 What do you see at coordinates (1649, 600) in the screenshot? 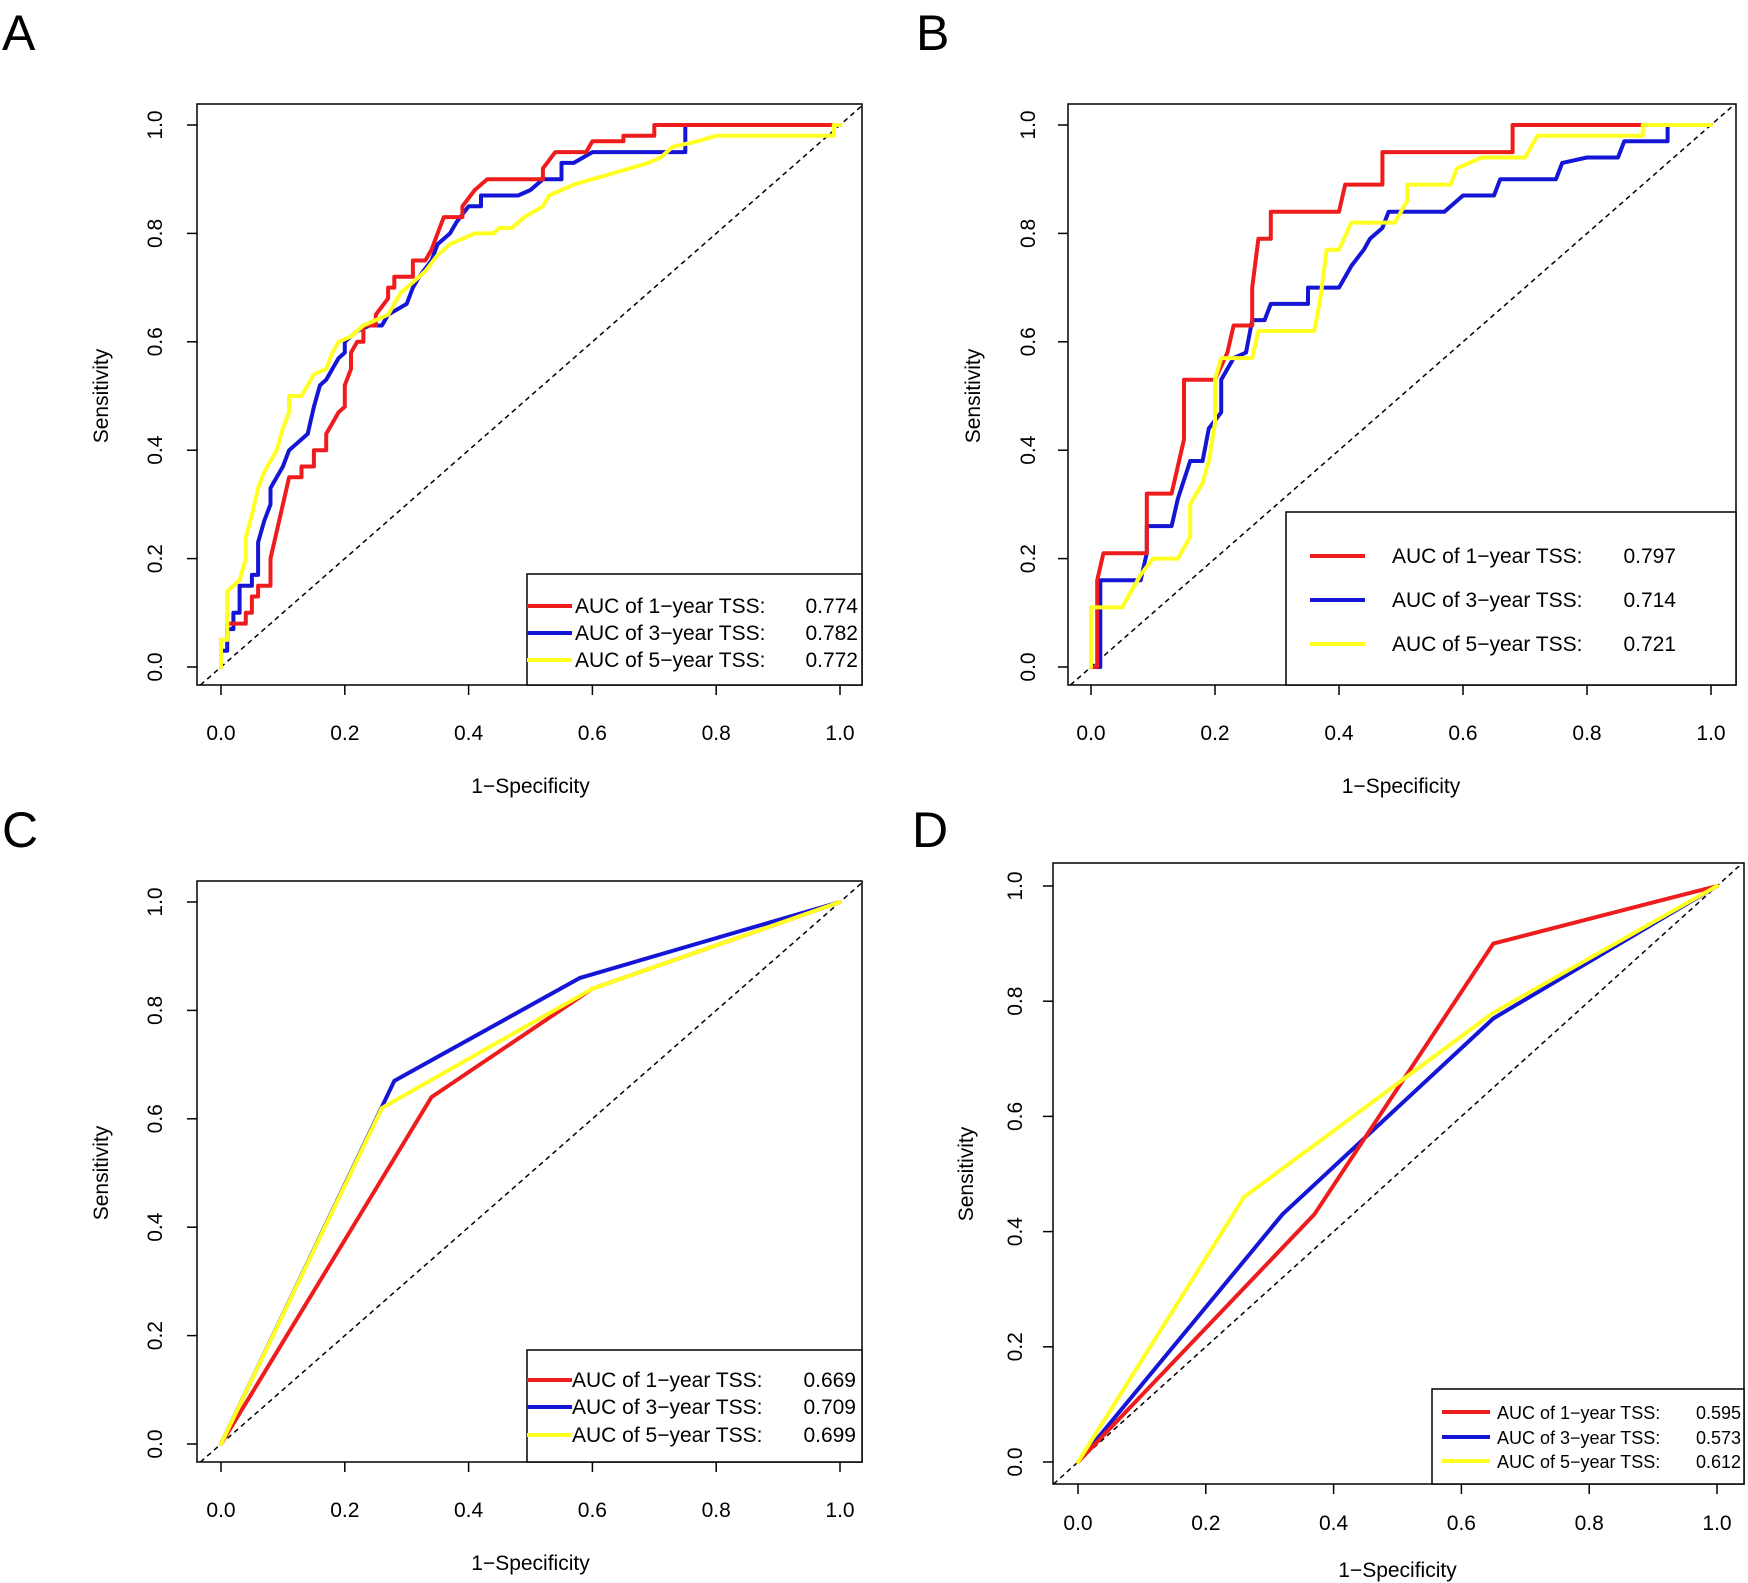
I see `legend-auc-series-2: 0.714` at bounding box center [1649, 600].